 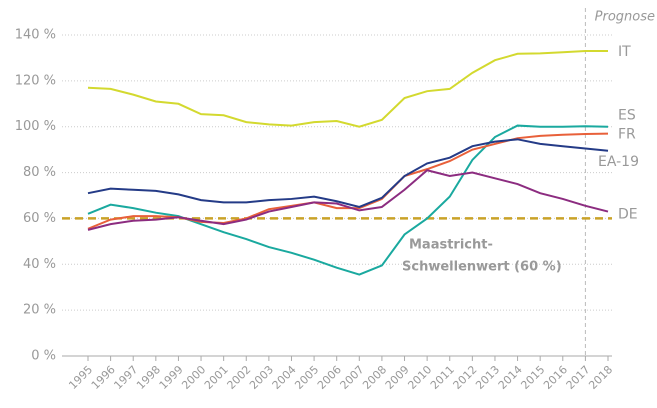 I want to click on x-tick-label: 2013, so click(x=487, y=377).